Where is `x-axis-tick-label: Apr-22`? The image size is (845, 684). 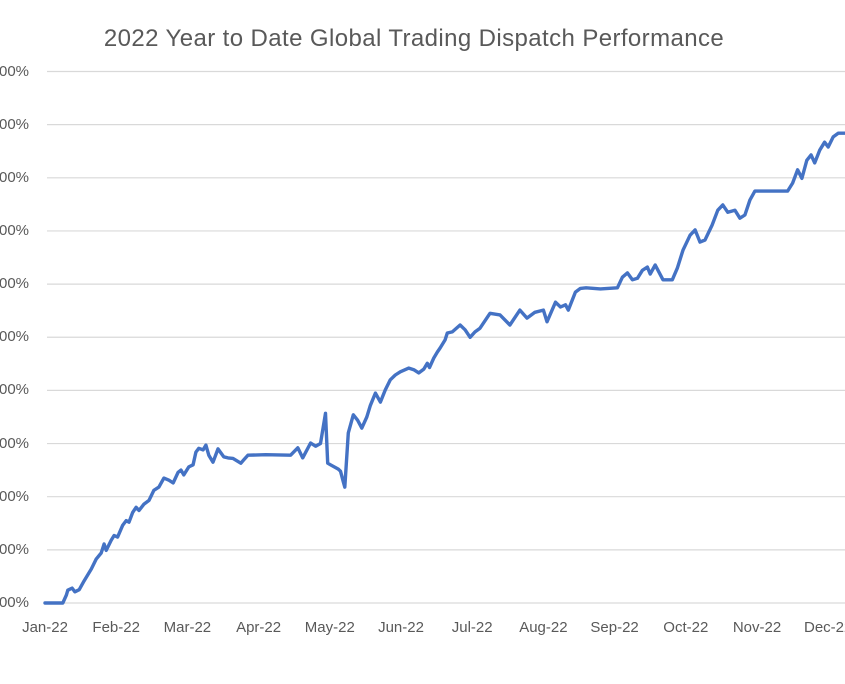 x-axis-tick-label: Apr-22 is located at coordinates (259, 627).